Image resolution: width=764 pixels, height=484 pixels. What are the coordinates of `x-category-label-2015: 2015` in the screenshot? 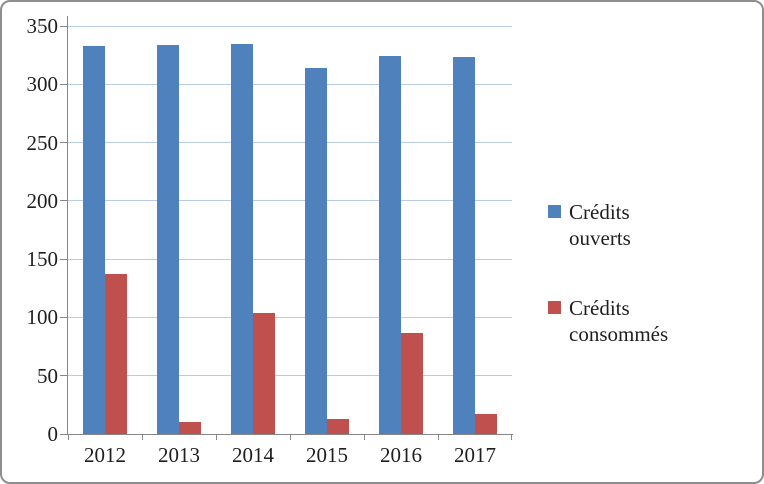 It's located at (327, 455).